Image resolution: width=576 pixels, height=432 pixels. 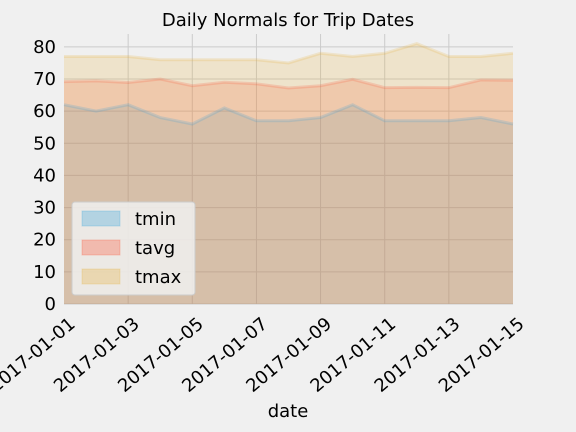 I want to click on legend-label-tmin: tmin, so click(x=155, y=219).